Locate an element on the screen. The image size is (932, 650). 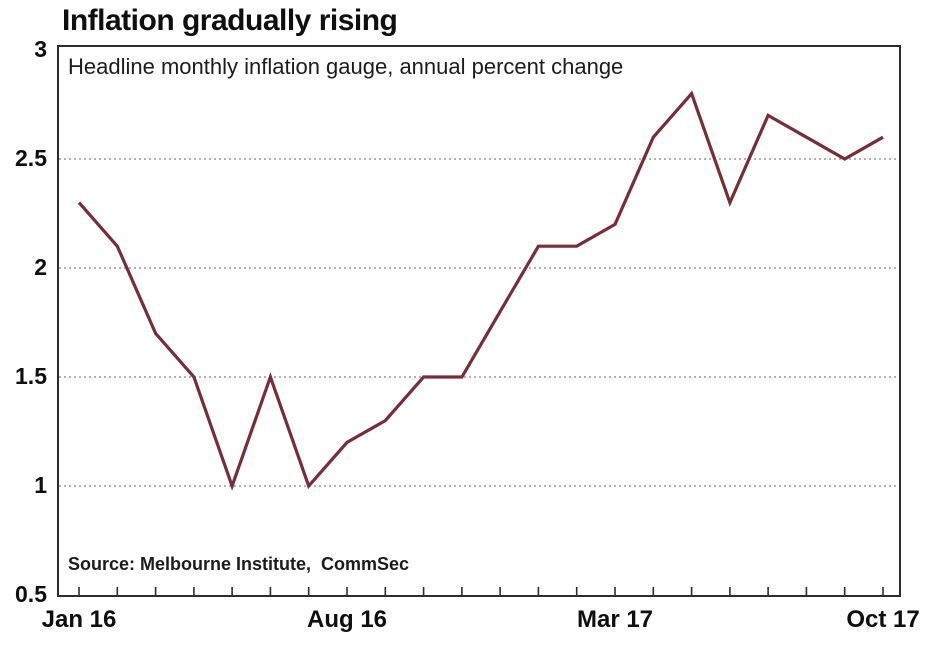
y-axis-label: 2.5 is located at coordinates (31, 158).